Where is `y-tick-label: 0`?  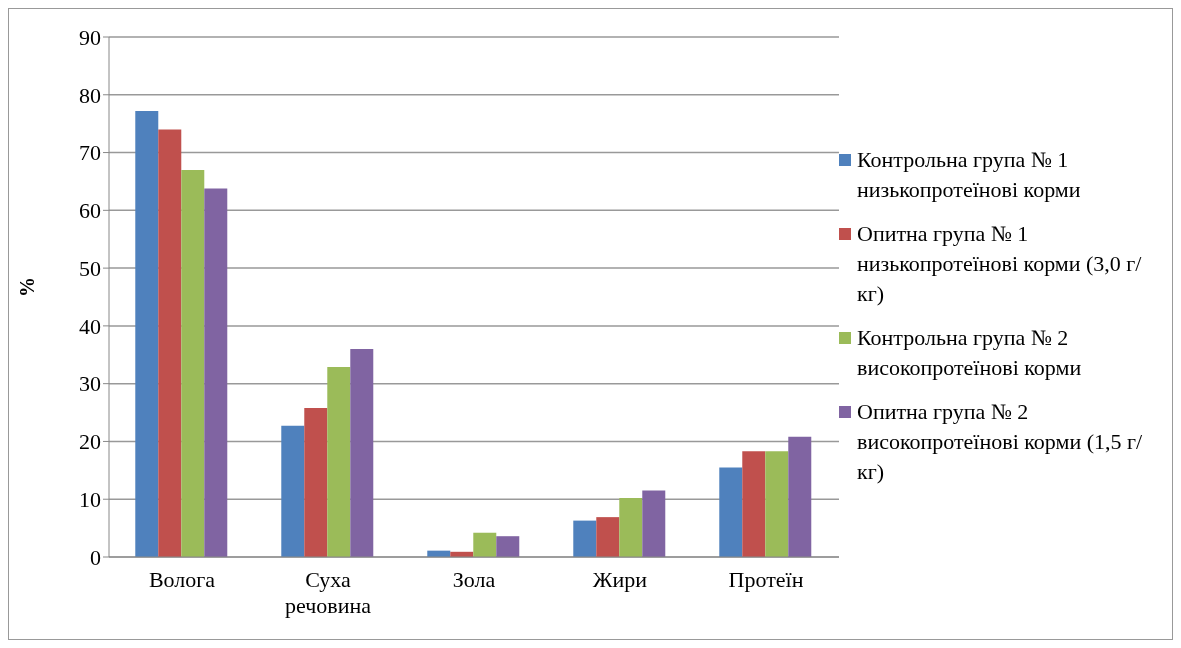
y-tick-label: 0 is located at coordinates (95, 557).